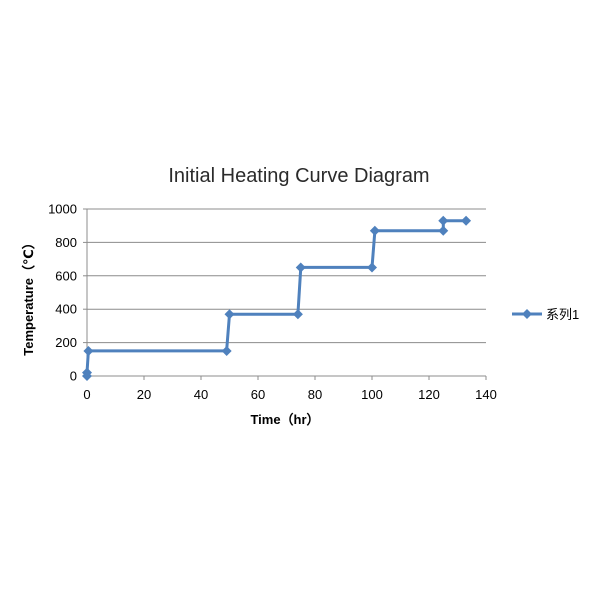 The image size is (600, 605). I want to click on y-tick-label: 400, so click(66, 309).